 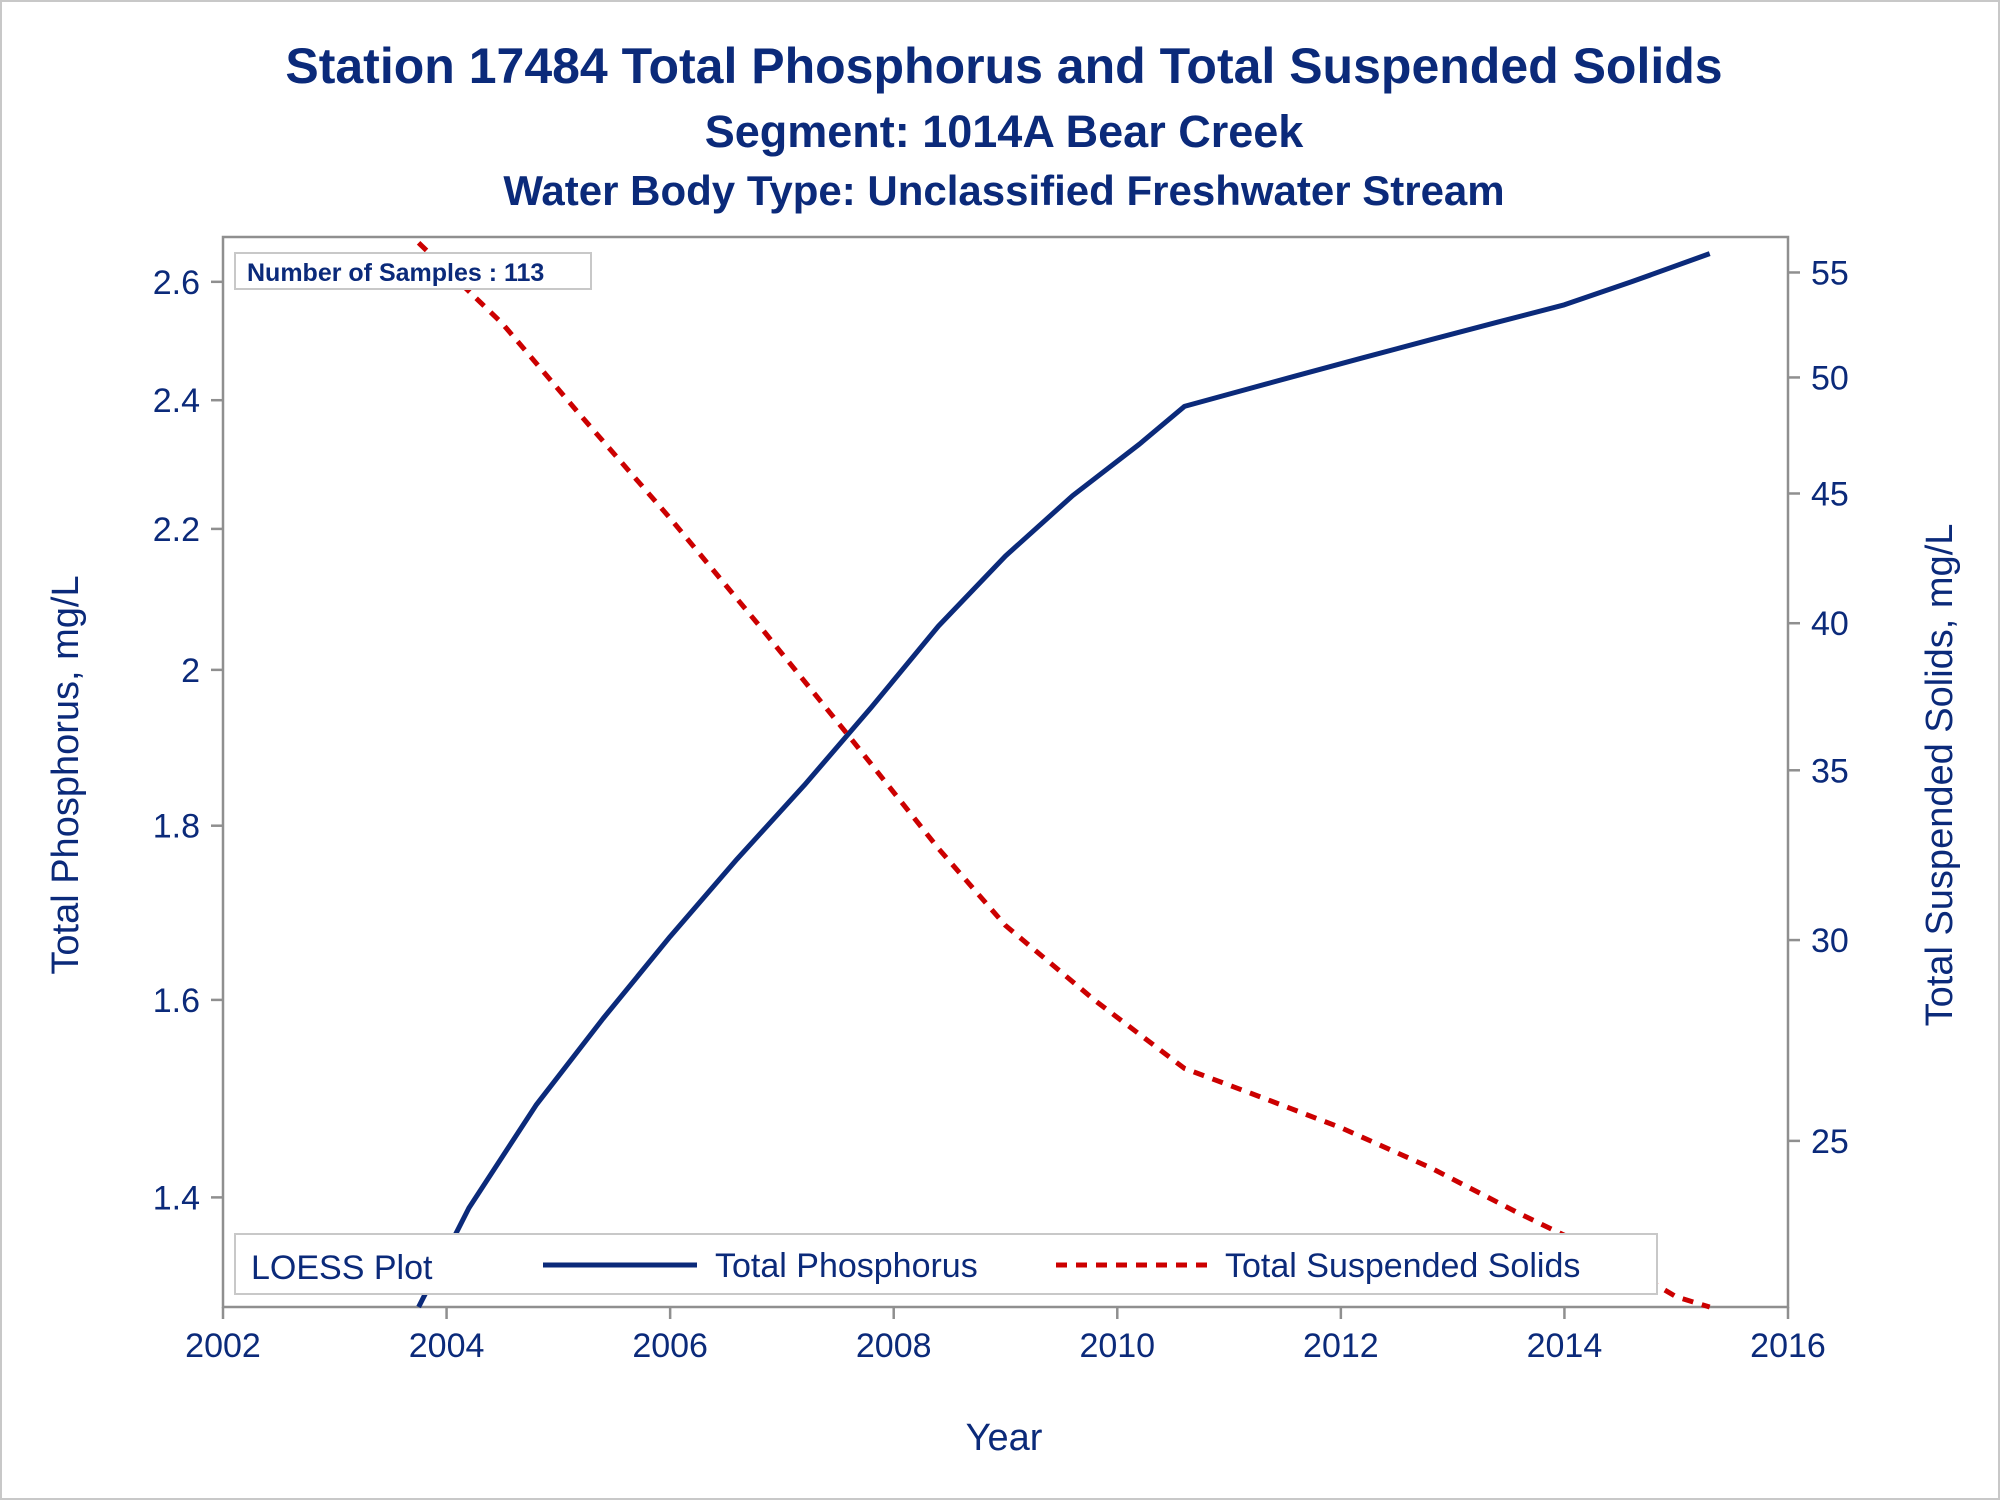 What do you see at coordinates (66, 774) in the screenshot?
I see `y-axis-left-label: Total Phosphorus, mg/L` at bounding box center [66, 774].